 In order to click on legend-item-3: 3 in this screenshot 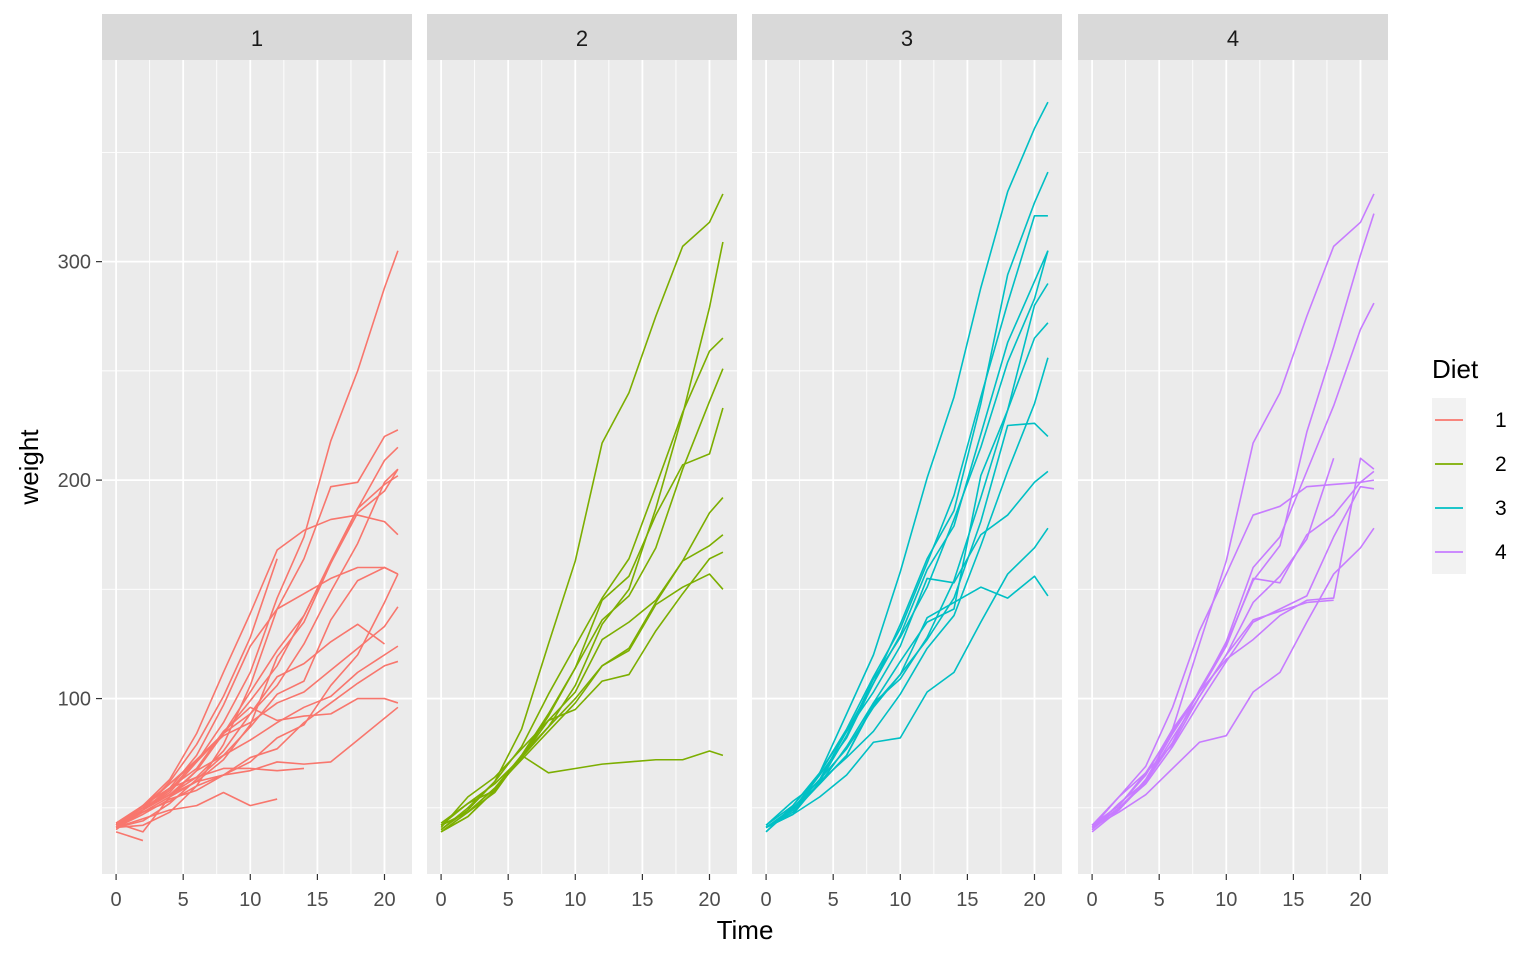, I will do `click(1469, 508)`.